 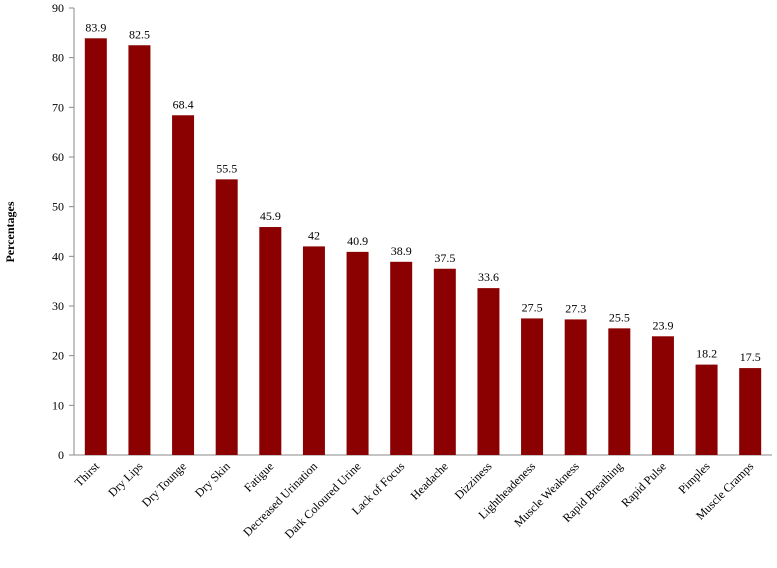 I want to click on y-tick-label: 80, so click(x=58, y=58).